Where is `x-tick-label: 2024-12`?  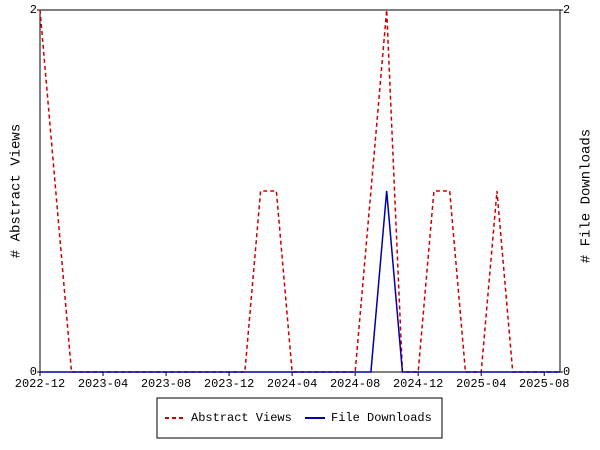 x-tick-label: 2024-12 is located at coordinates (418, 384).